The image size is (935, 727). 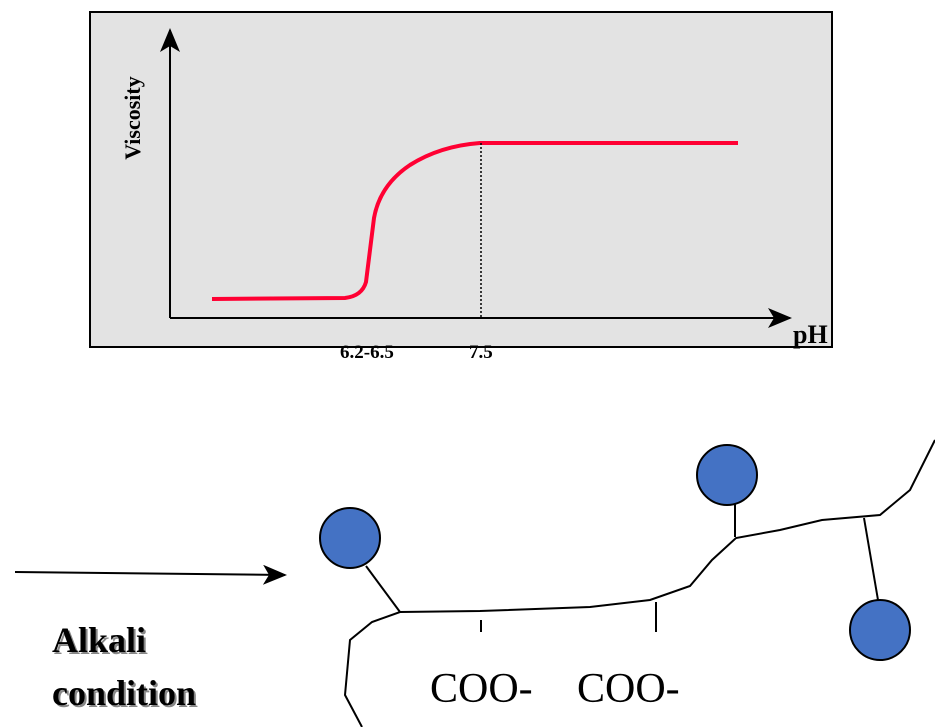 I want to click on text-shadow: condition, so click(x=126, y=695).